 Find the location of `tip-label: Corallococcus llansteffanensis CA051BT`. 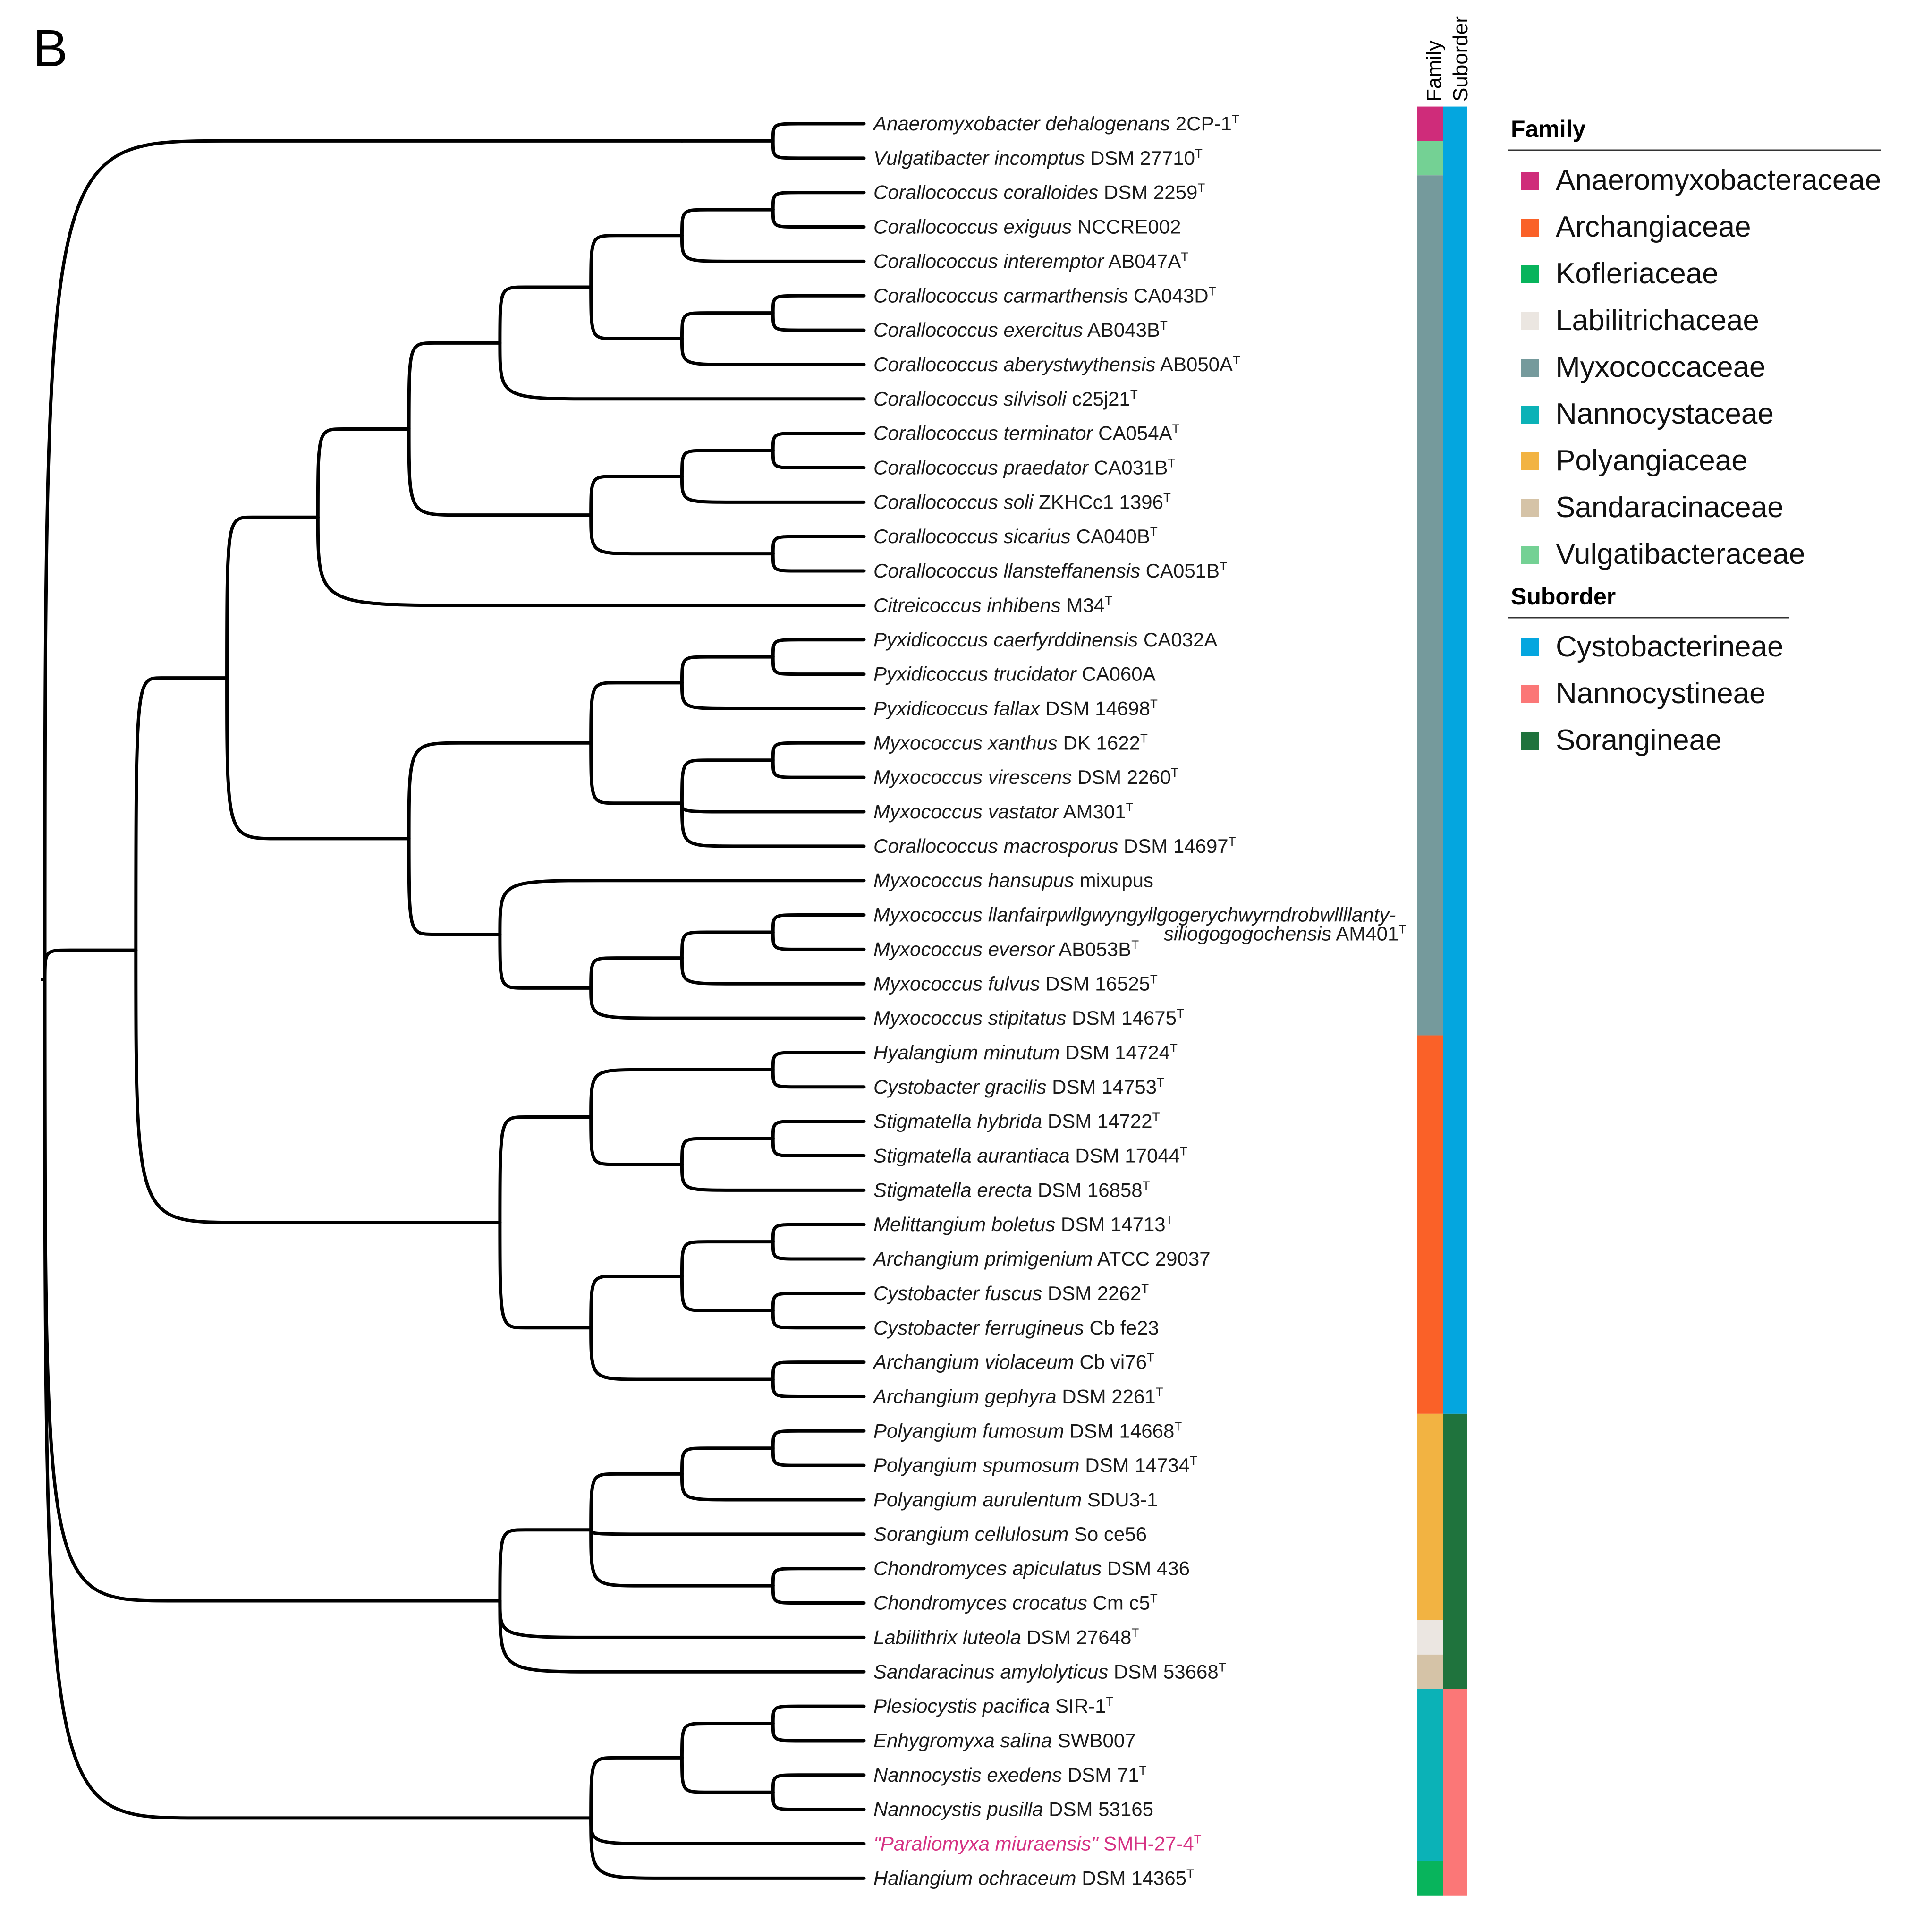

tip-label: Corallococcus llansteffanensis CA051BT is located at coordinates (1050, 570).